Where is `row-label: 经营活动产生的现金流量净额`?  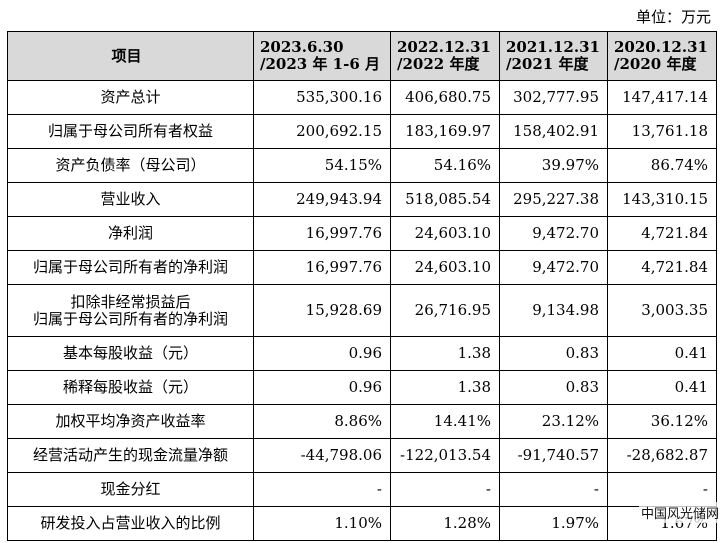
row-label: 经营活动产生的现金流量净额 is located at coordinates (130, 455).